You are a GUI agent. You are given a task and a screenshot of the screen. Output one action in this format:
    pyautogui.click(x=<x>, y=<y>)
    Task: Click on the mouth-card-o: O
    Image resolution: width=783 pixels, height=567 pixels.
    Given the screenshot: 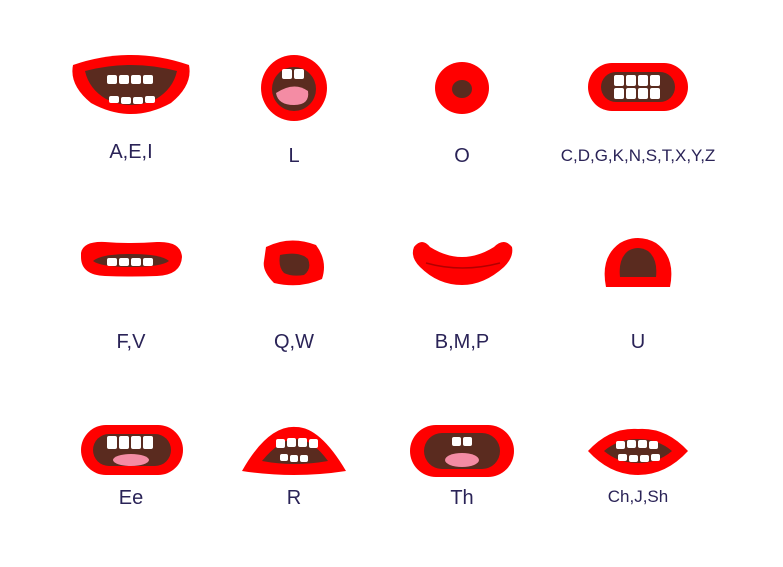 What is the action you would take?
    pyautogui.click(x=462, y=120)
    